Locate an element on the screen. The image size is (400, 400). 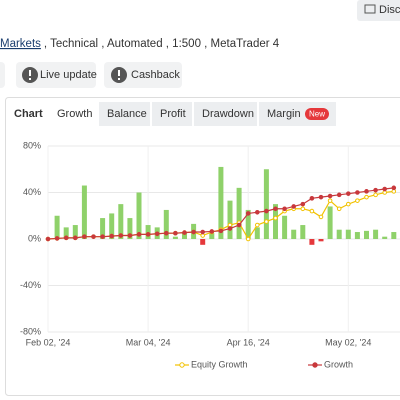
legend-label: Equity Growth is located at coordinates (219, 364).